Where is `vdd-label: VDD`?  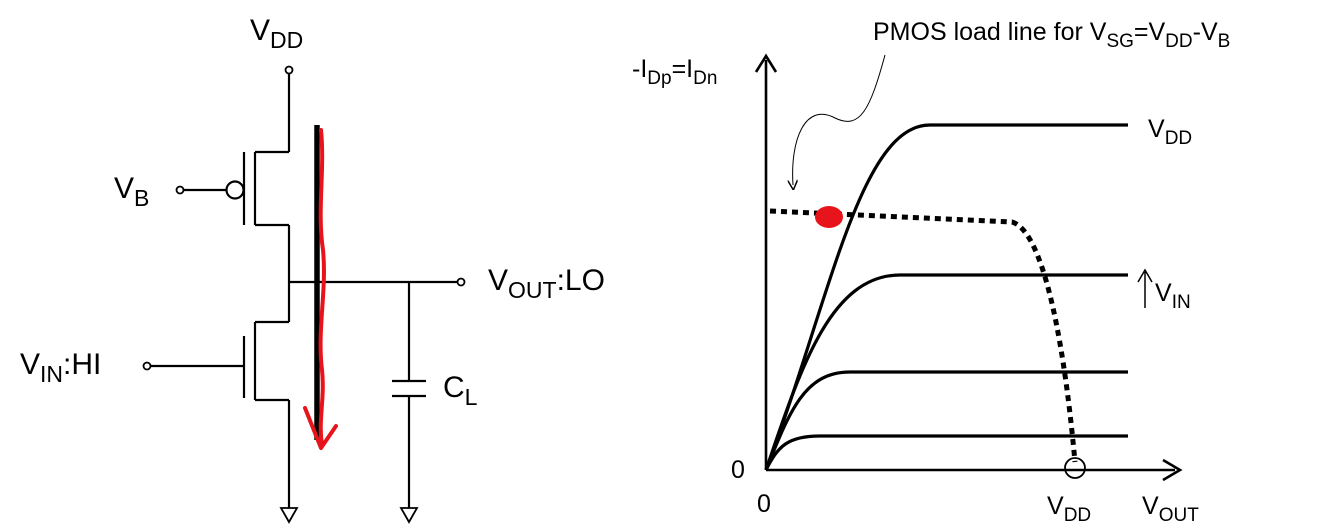
vdd-label: VDD is located at coordinates (276, 33).